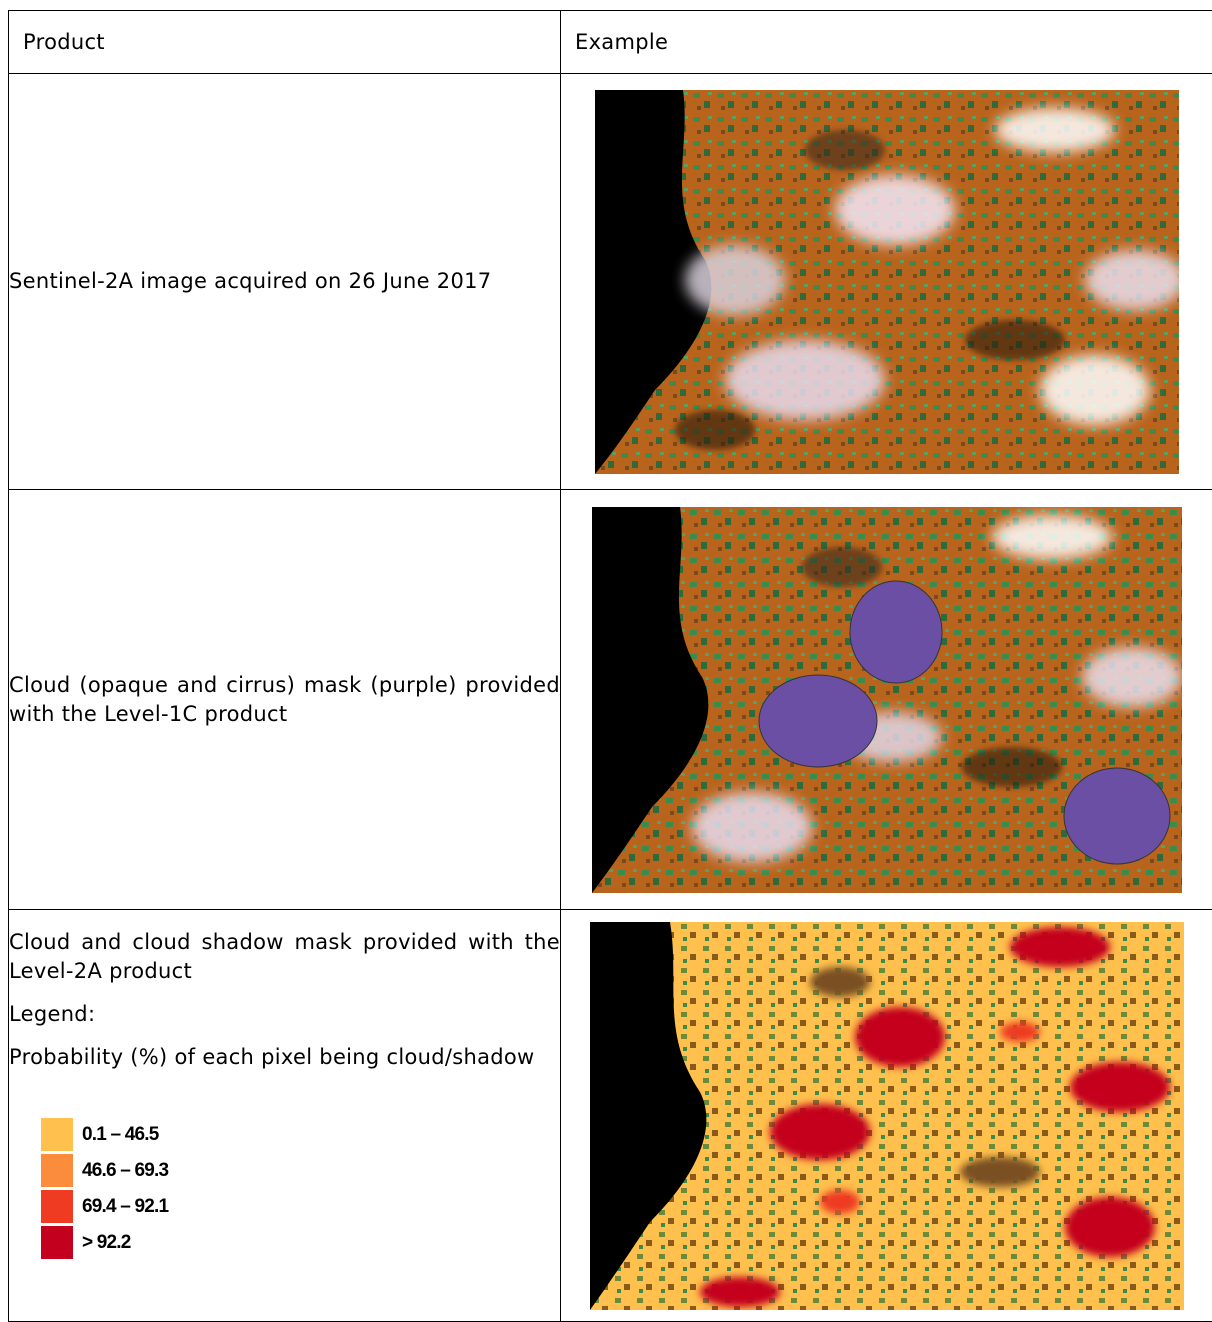  I want to click on cloud-shadow-probability-image, so click(887, 1116).